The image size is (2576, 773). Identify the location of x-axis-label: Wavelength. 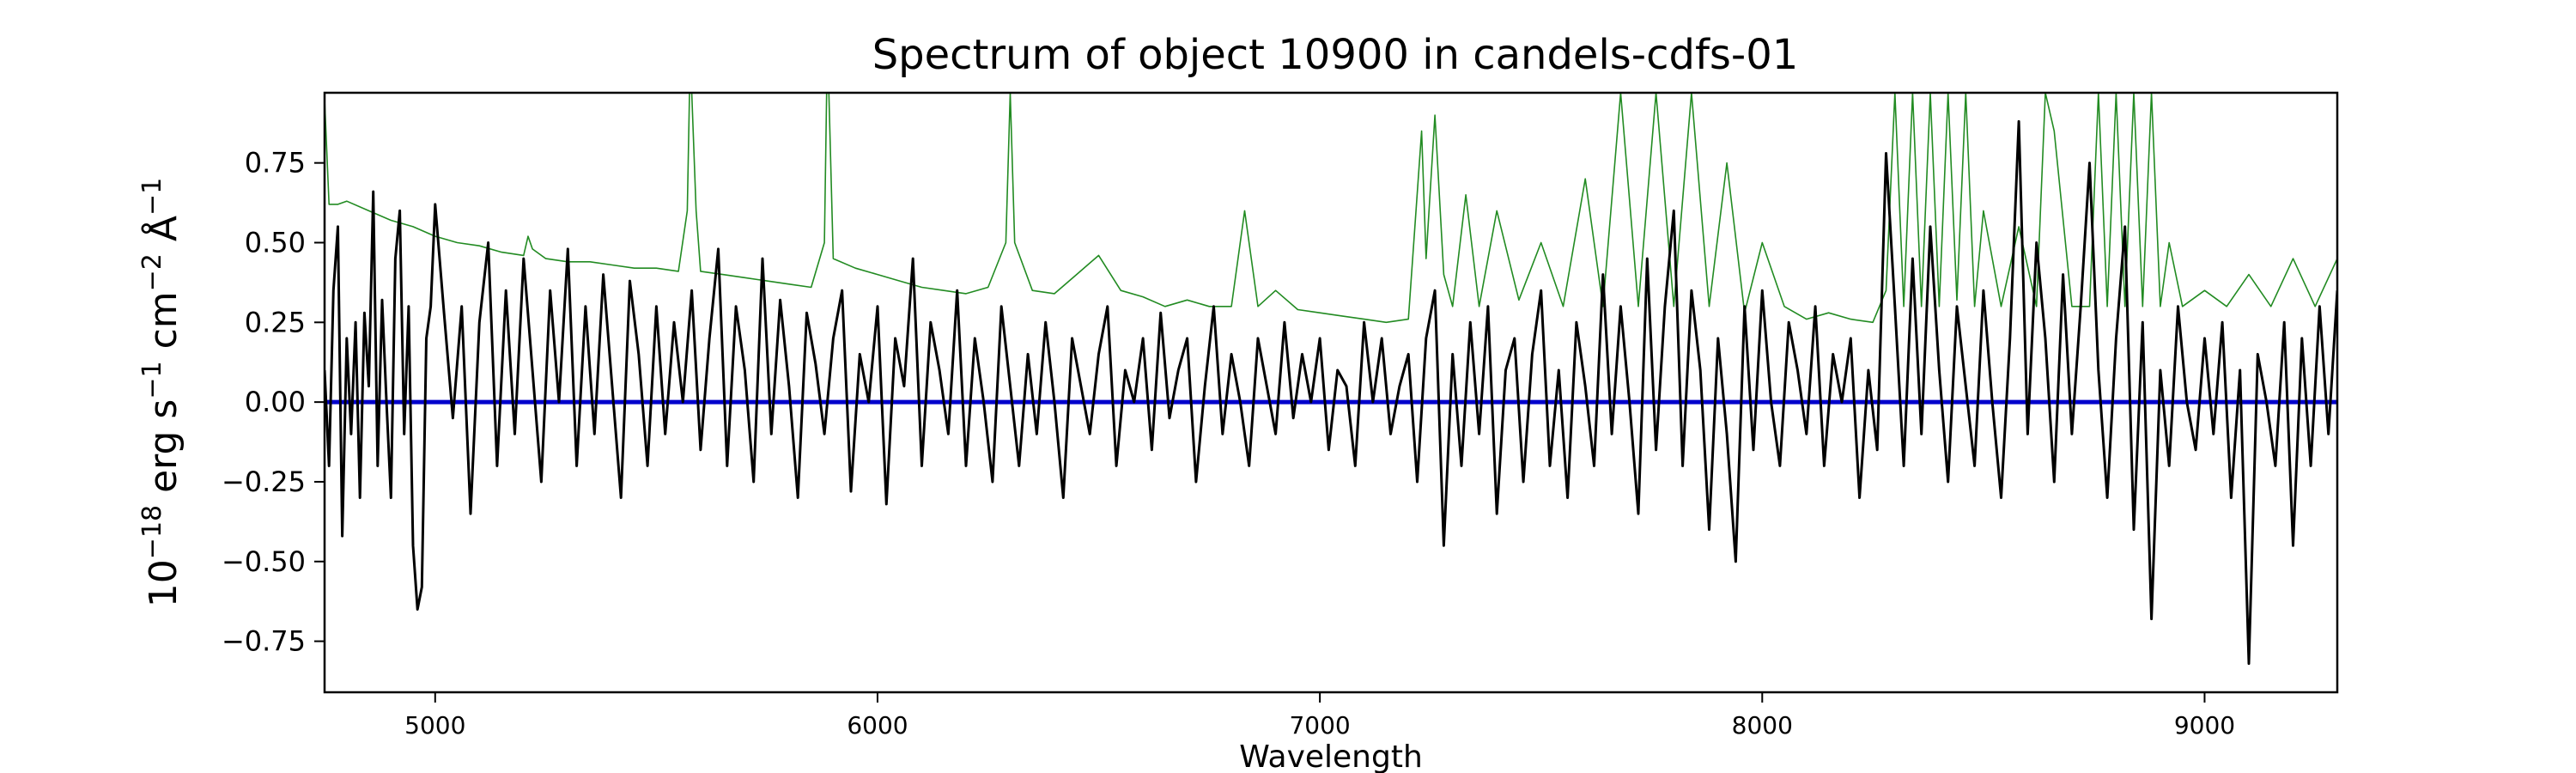
(1331, 756).